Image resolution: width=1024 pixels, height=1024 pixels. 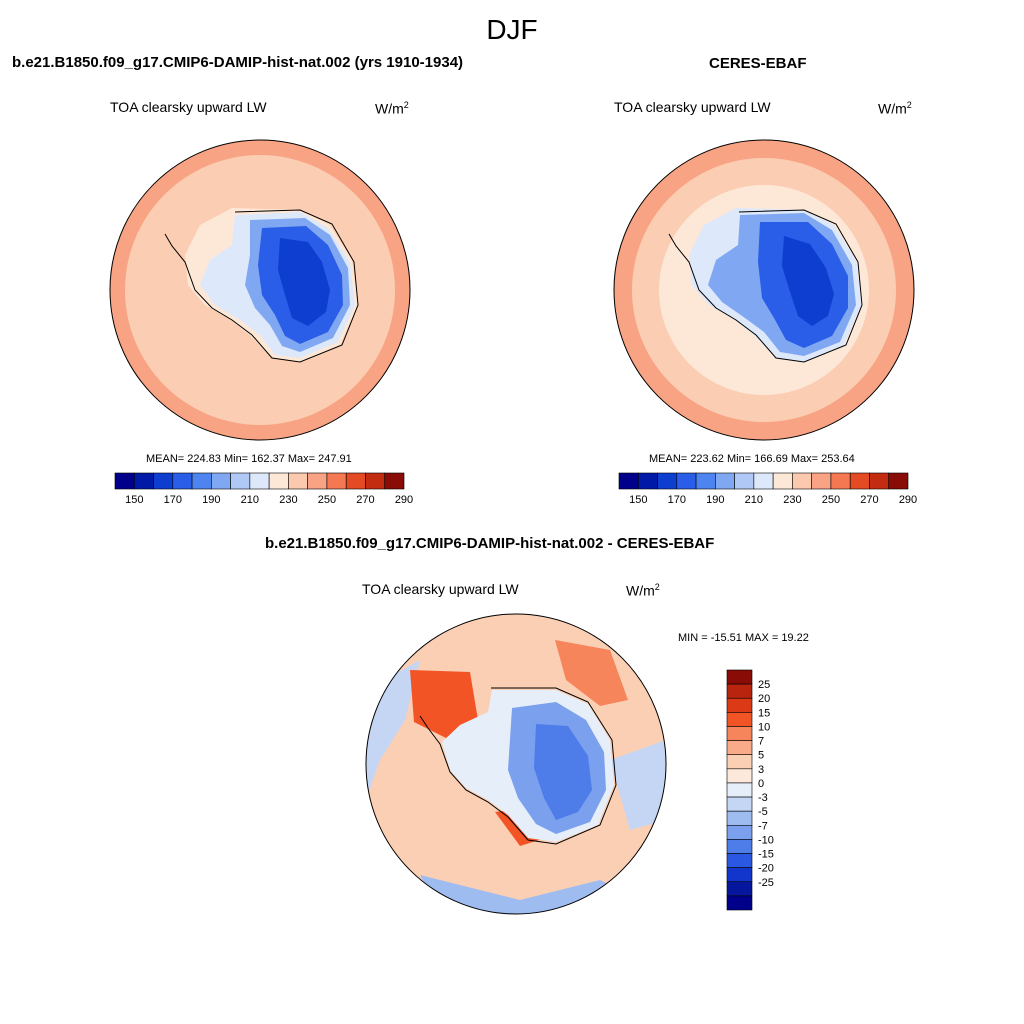 I want to click on map-diff, so click(x=516, y=764).